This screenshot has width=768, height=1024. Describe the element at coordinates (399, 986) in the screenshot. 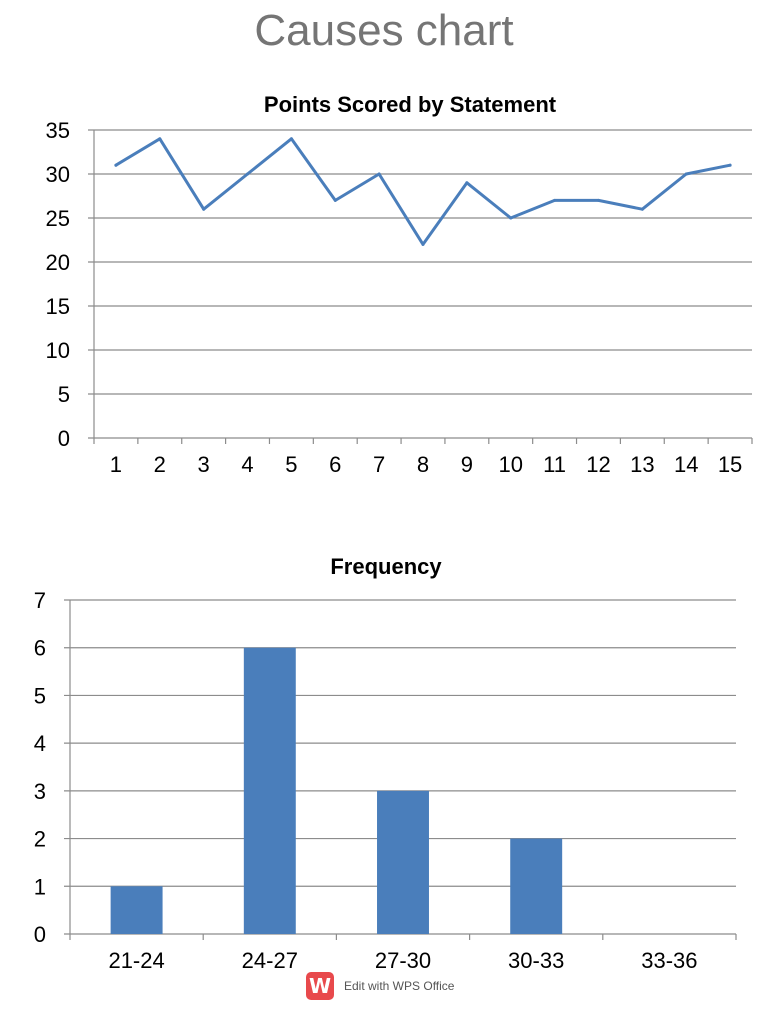

I see `footer-text: Edit with WPS Office` at that location.